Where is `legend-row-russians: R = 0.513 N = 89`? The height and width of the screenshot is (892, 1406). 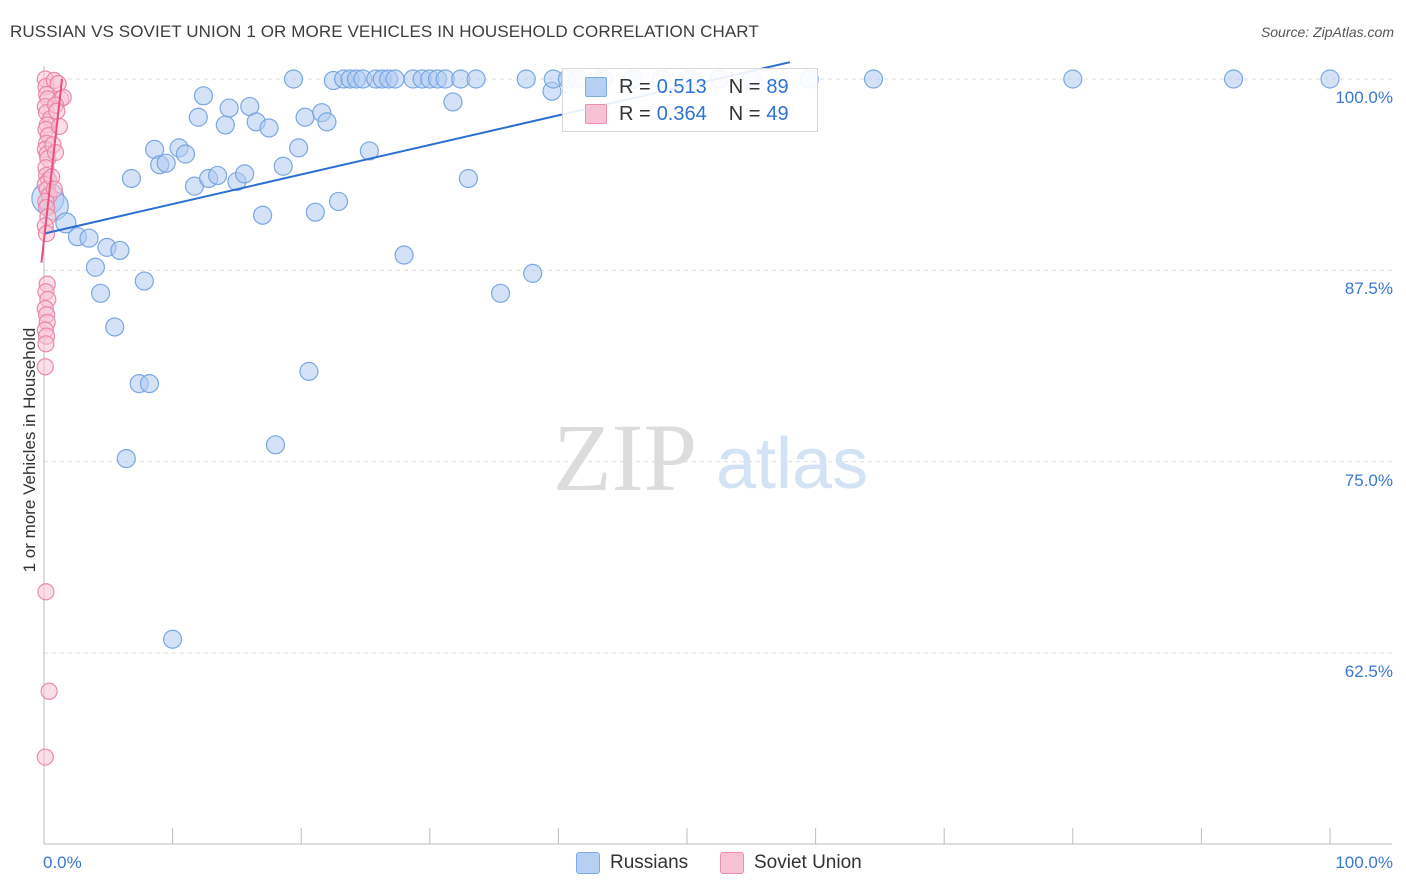
legend-row-russians: R = 0.513 N = 89 is located at coordinates (687, 87).